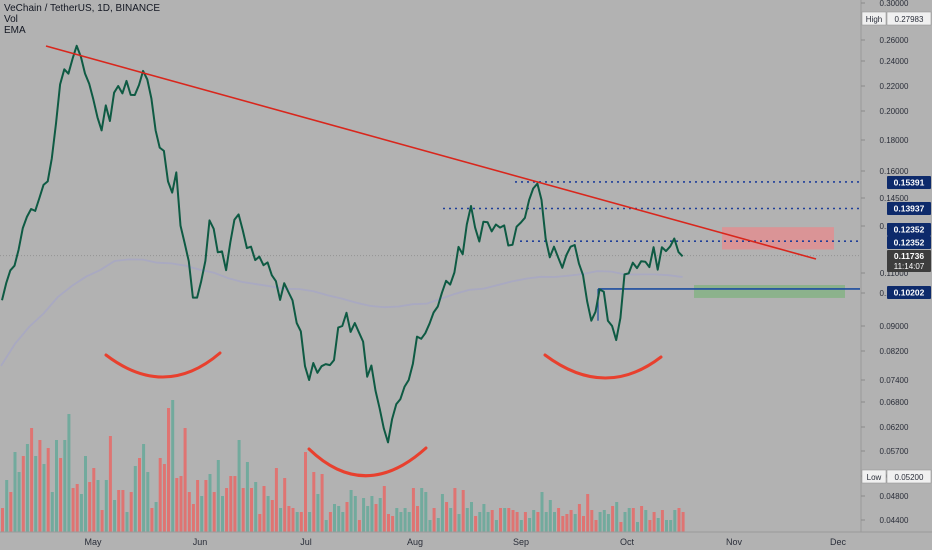 This screenshot has width=932, height=550. I want to click on level-tag-0-12352-a-bg, so click(909, 229).